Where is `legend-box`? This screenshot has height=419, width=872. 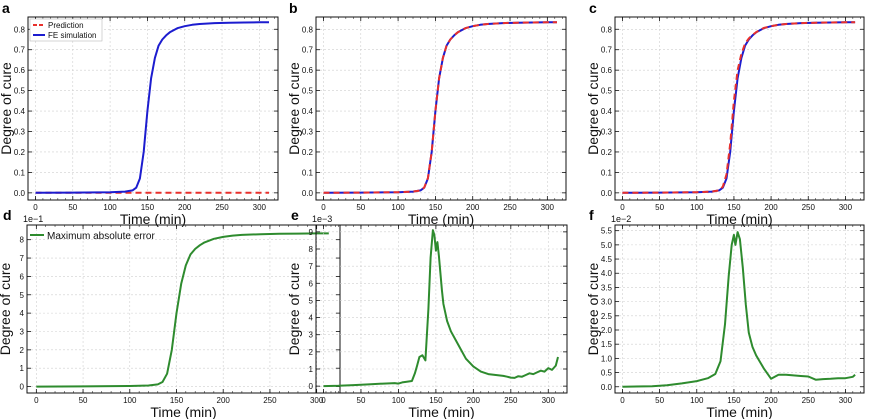 legend-box is located at coordinates (66, 30).